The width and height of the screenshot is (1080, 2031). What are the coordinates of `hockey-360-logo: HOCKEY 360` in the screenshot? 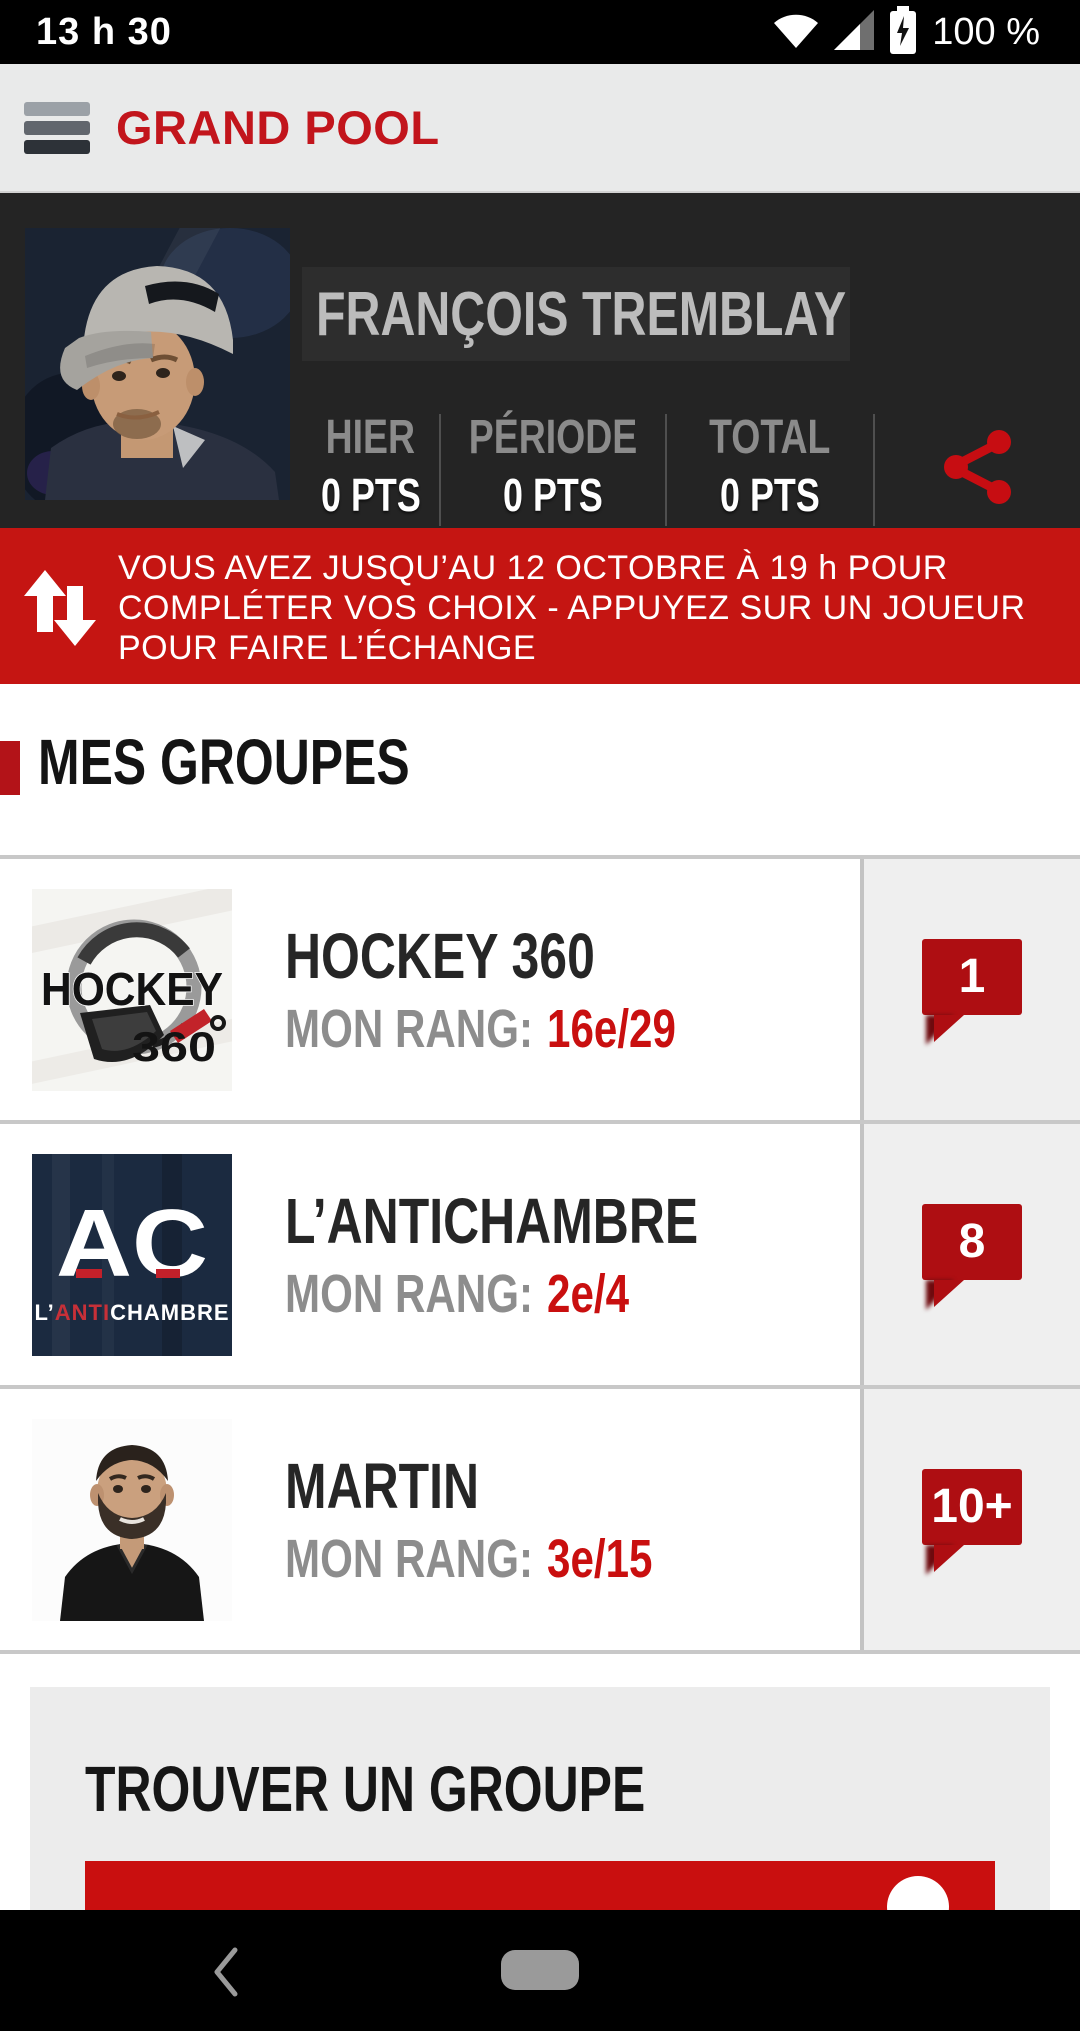 It's located at (132, 989).